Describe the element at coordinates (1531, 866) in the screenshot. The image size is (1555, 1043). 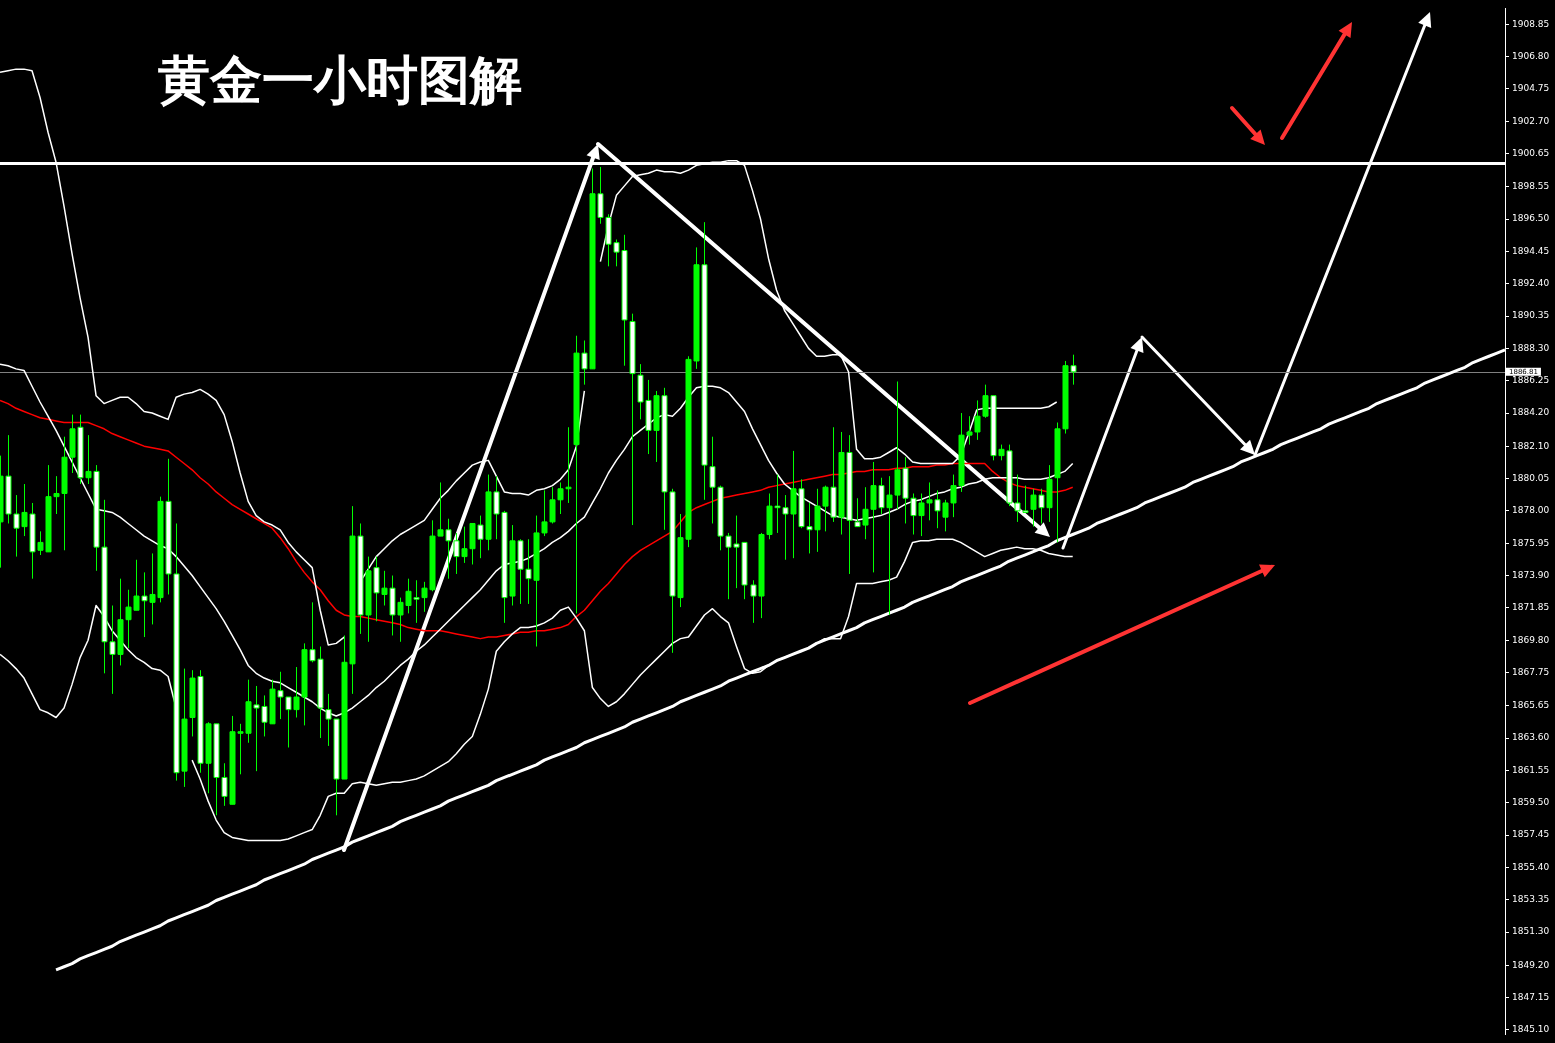
I see `y-tick-label: 1855.40` at that location.